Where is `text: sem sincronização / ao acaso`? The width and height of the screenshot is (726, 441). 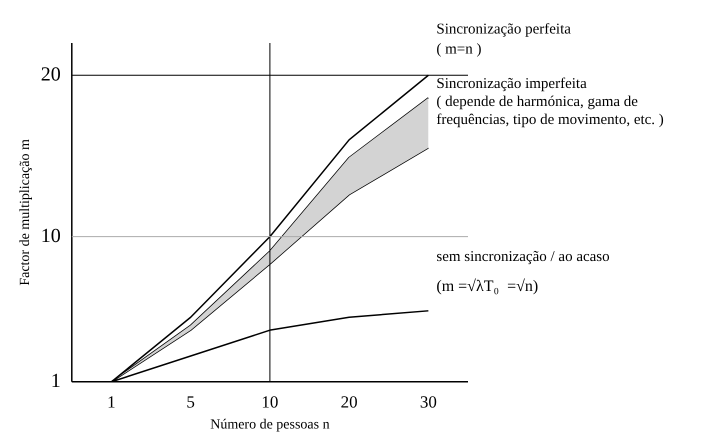
text: sem sincronização / ao acaso is located at coordinates (523, 256).